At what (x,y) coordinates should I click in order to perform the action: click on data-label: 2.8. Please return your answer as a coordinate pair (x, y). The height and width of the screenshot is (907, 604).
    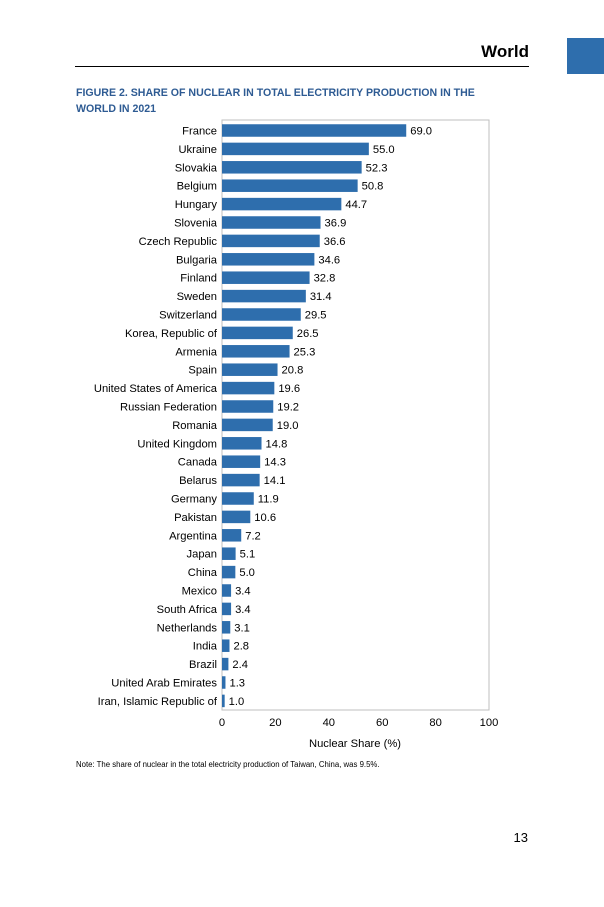
    Looking at the image, I should click on (241, 647).